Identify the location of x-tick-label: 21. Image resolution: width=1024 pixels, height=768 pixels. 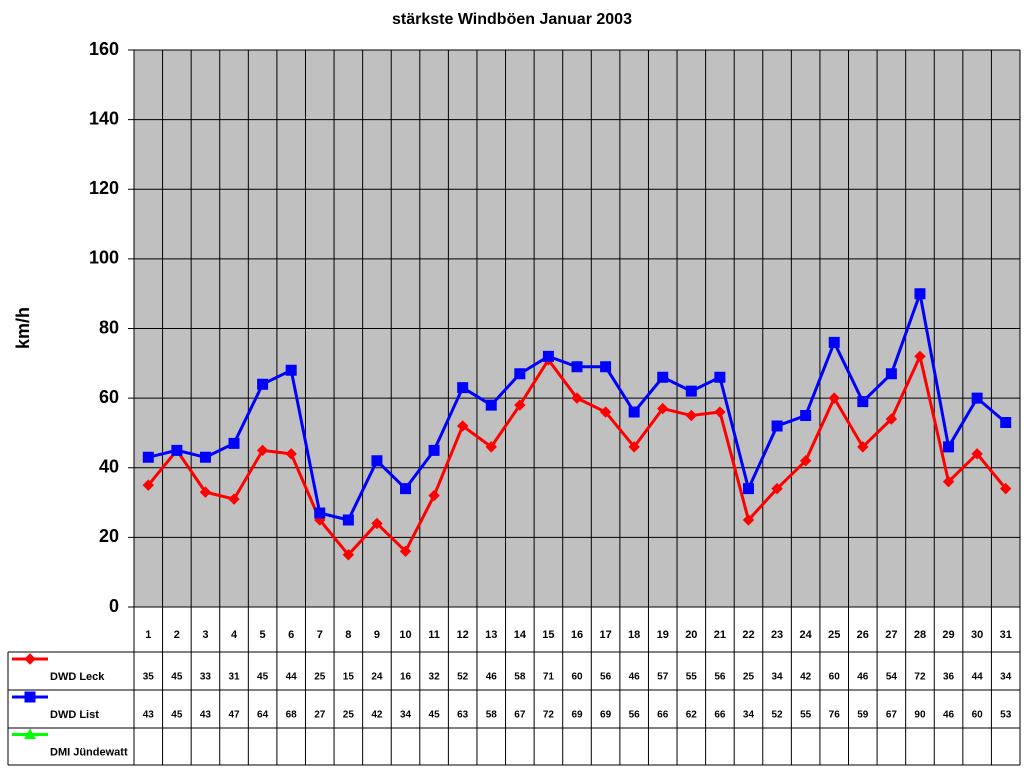
(720, 635).